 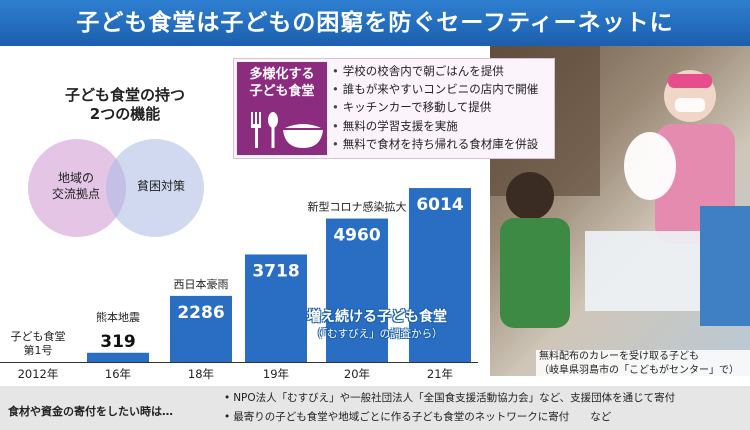 I want to click on data-label: 4960, so click(x=356, y=236).